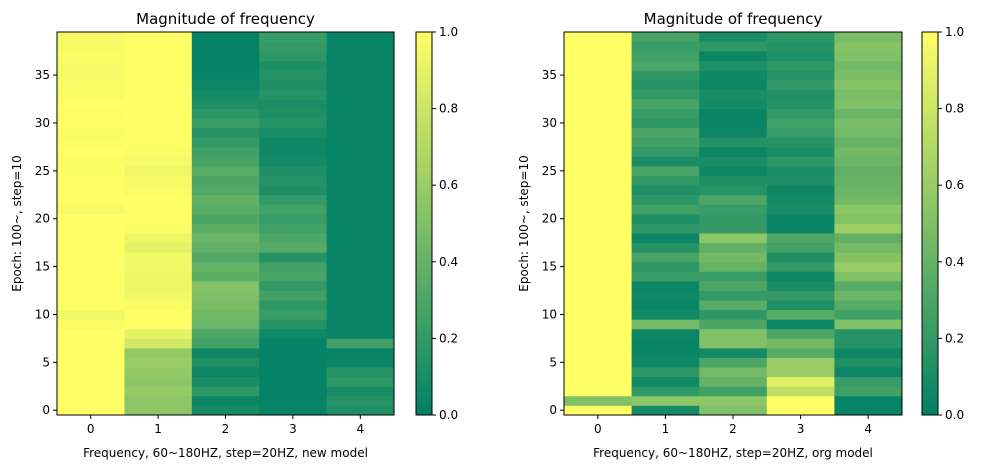 The width and height of the screenshot is (984, 470). I want to click on colorbar-tick-label: 1.0, so click(448, 32).